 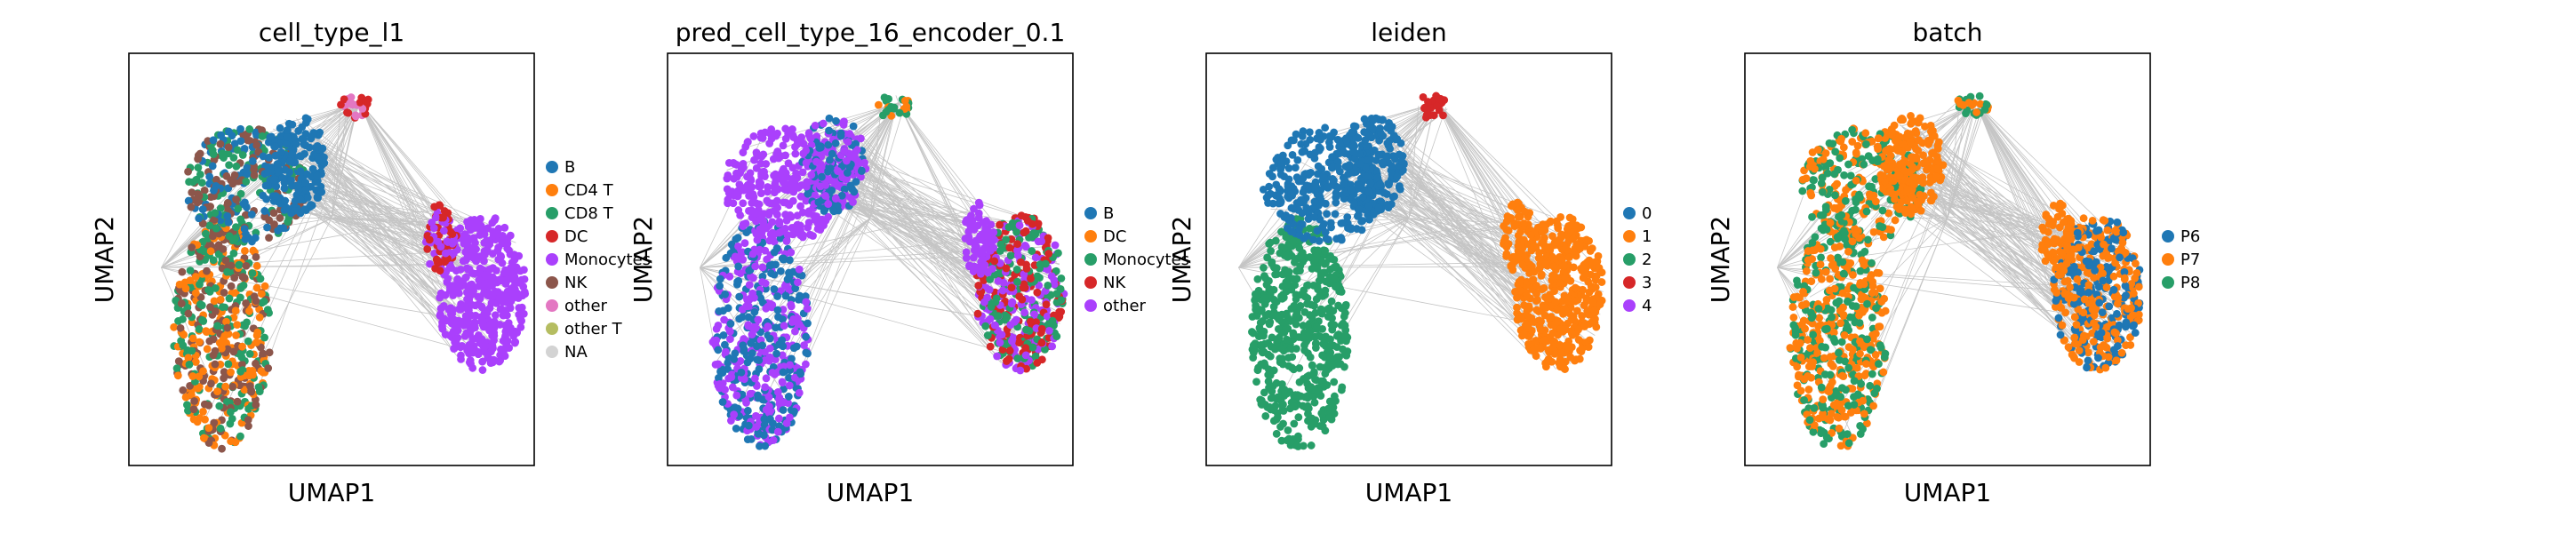 I want to click on legend-label: DC, so click(x=1114, y=236).